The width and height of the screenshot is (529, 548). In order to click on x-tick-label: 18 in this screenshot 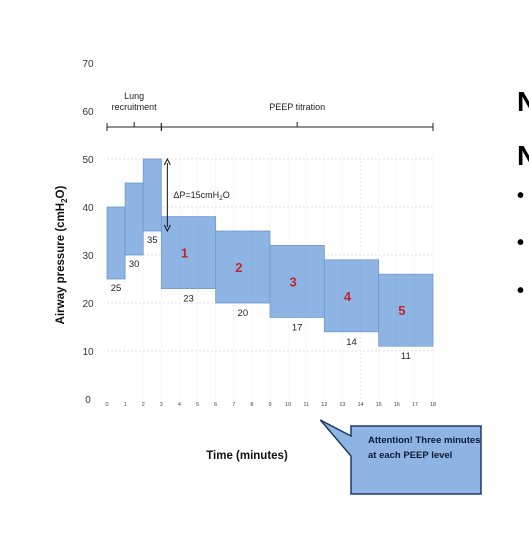, I will do `click(433, 405)`.